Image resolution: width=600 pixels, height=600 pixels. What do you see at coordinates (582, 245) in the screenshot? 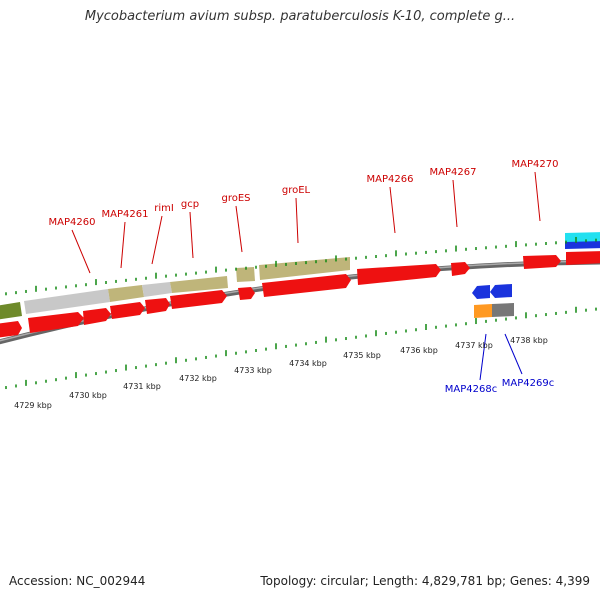
I see `track-segment-blue` at bounding box center [582, 245].